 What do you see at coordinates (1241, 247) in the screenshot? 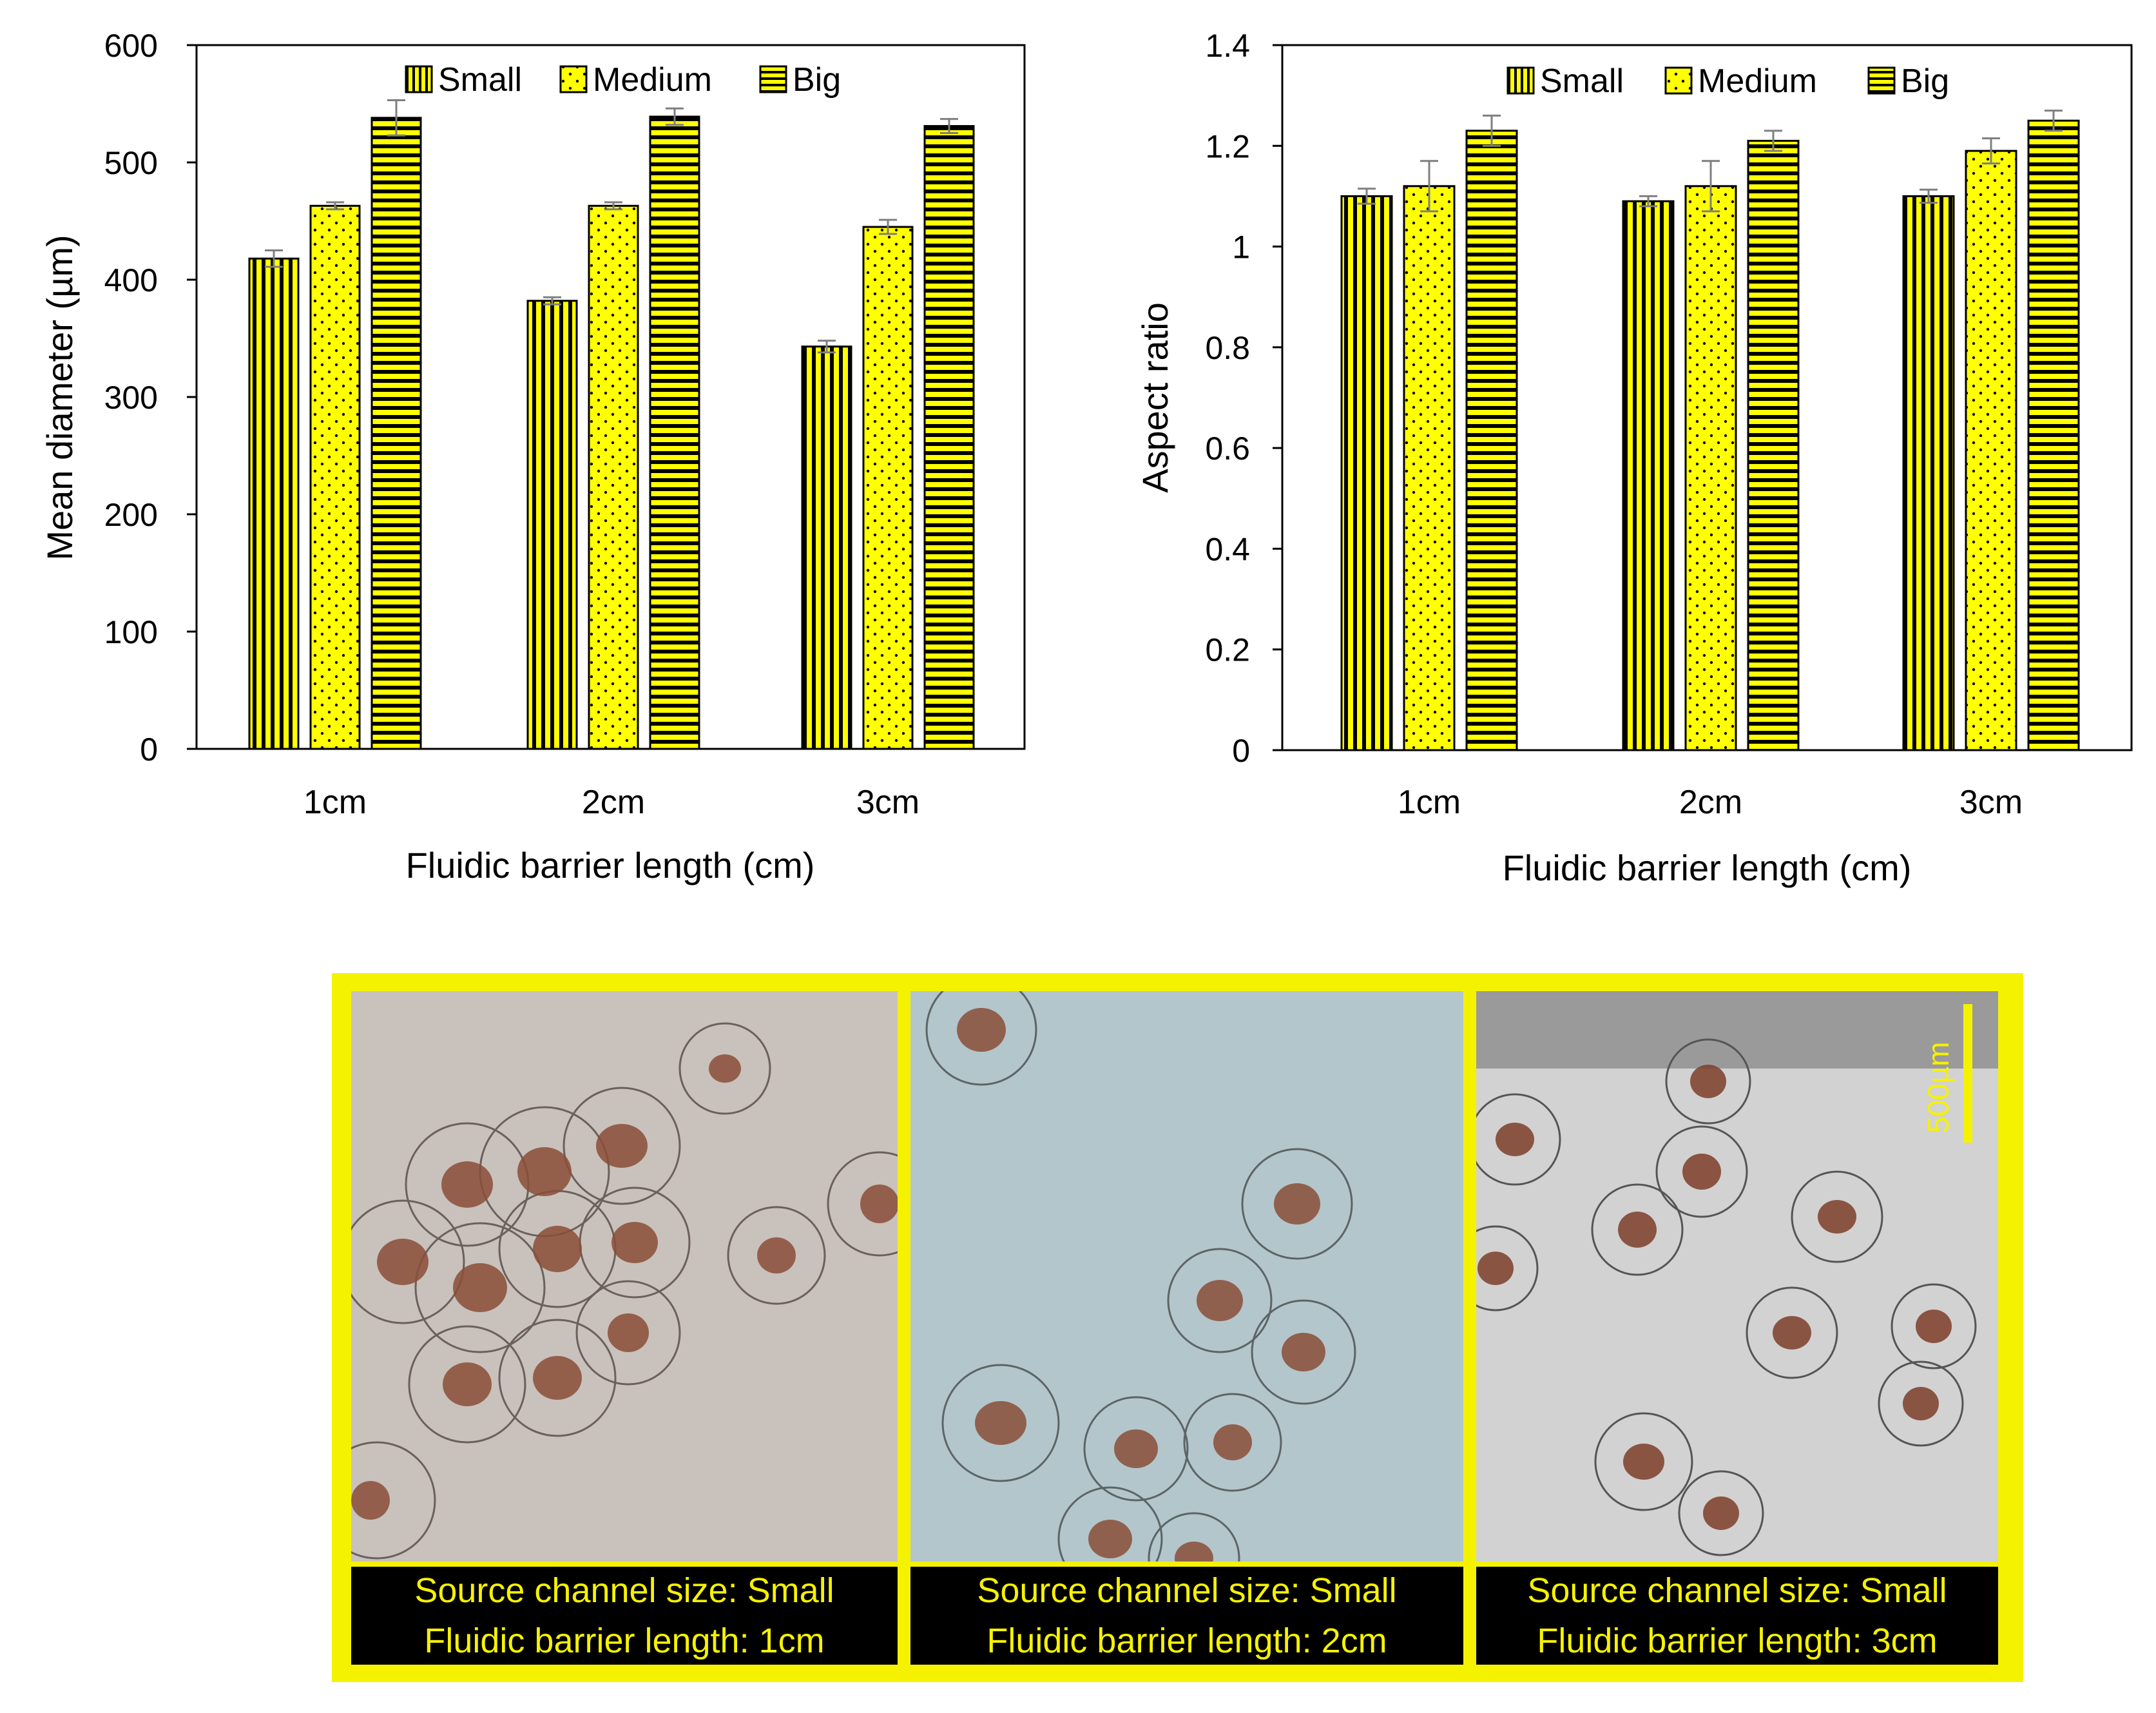
I see `y-tick-label: 1` at bounding box center [1241, 247].